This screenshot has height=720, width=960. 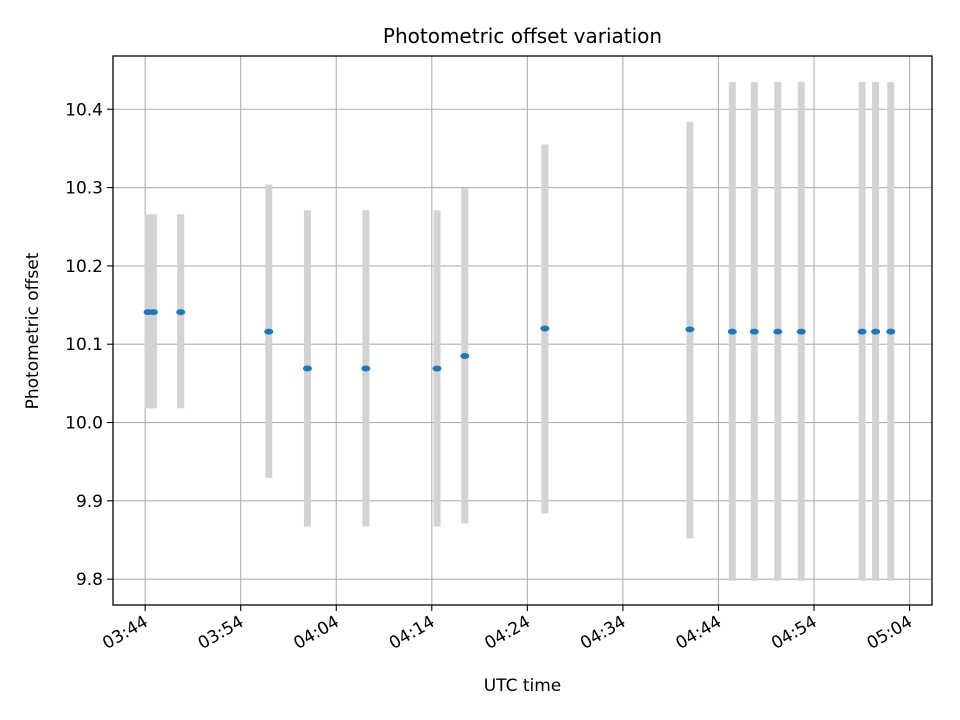 What do you see at coordinates (84, 267) in the screenshot?
I see `y-tick-label: 10.2` at bounding box center [84, 267].